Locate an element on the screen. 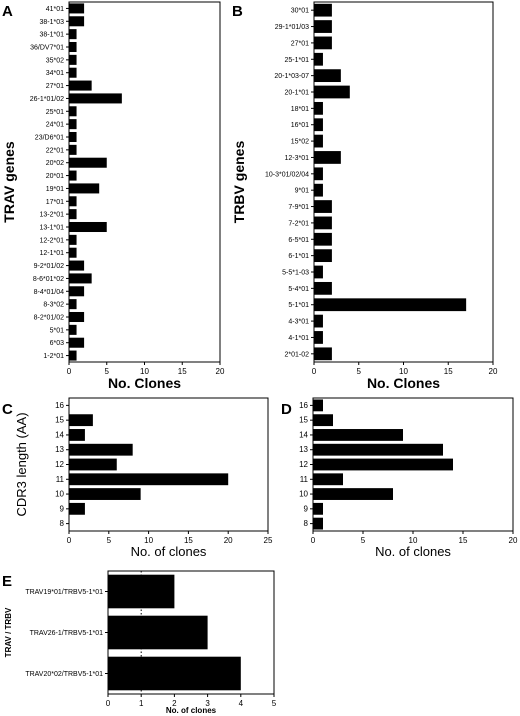 The image size is (520, 716). panel-c-category-label: 14 is located at coordinates (59, 434).